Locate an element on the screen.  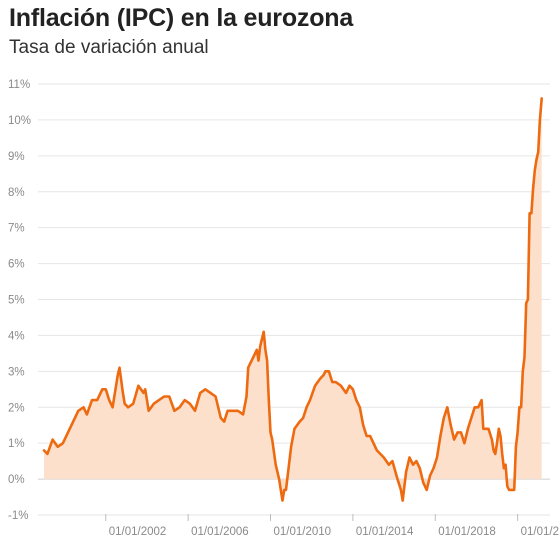
y-tick-label: 8% is located at coordinates (16, 193).